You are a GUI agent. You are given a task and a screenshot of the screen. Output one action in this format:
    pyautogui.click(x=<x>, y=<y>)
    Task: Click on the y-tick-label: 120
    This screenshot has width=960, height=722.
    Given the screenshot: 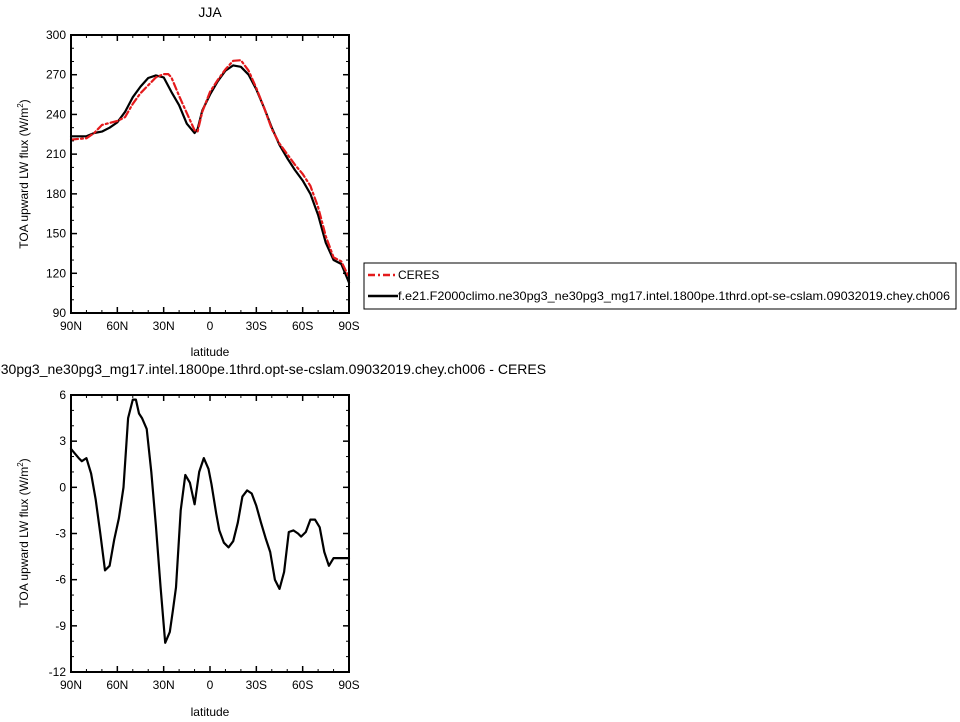 What is the action you would take?
    pyautogui.click(x=56, y=273)
    